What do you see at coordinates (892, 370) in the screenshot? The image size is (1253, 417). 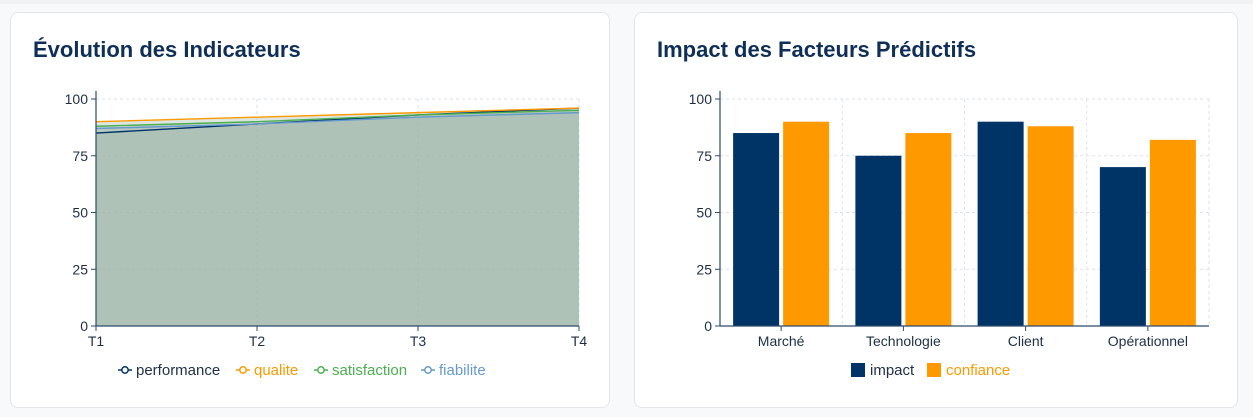 I see `legend-label-impact: impact` at bounding box center [892, 370].